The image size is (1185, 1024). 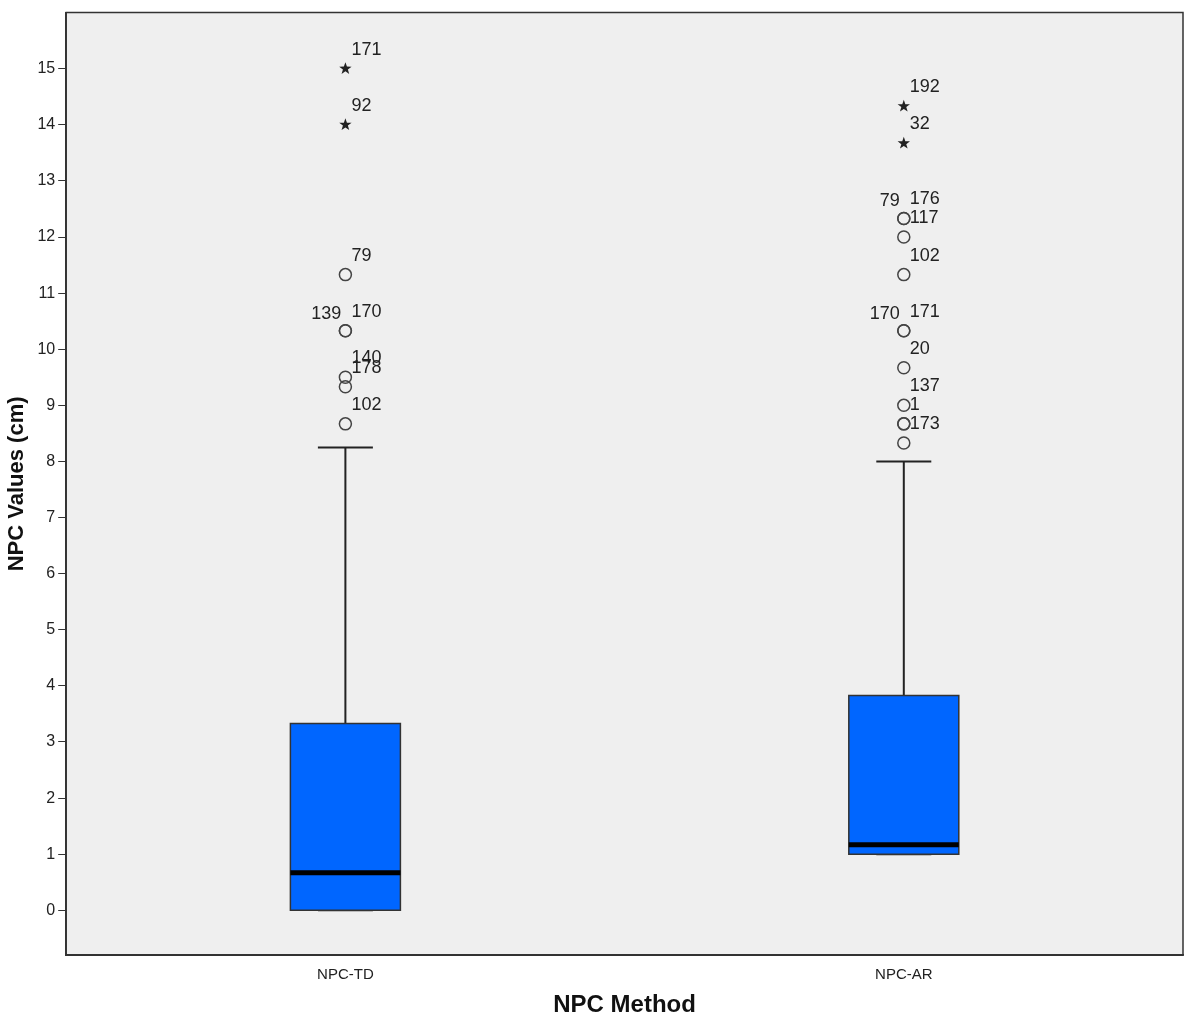 I want to click on annotation: 117, so click(x=924, y=217).